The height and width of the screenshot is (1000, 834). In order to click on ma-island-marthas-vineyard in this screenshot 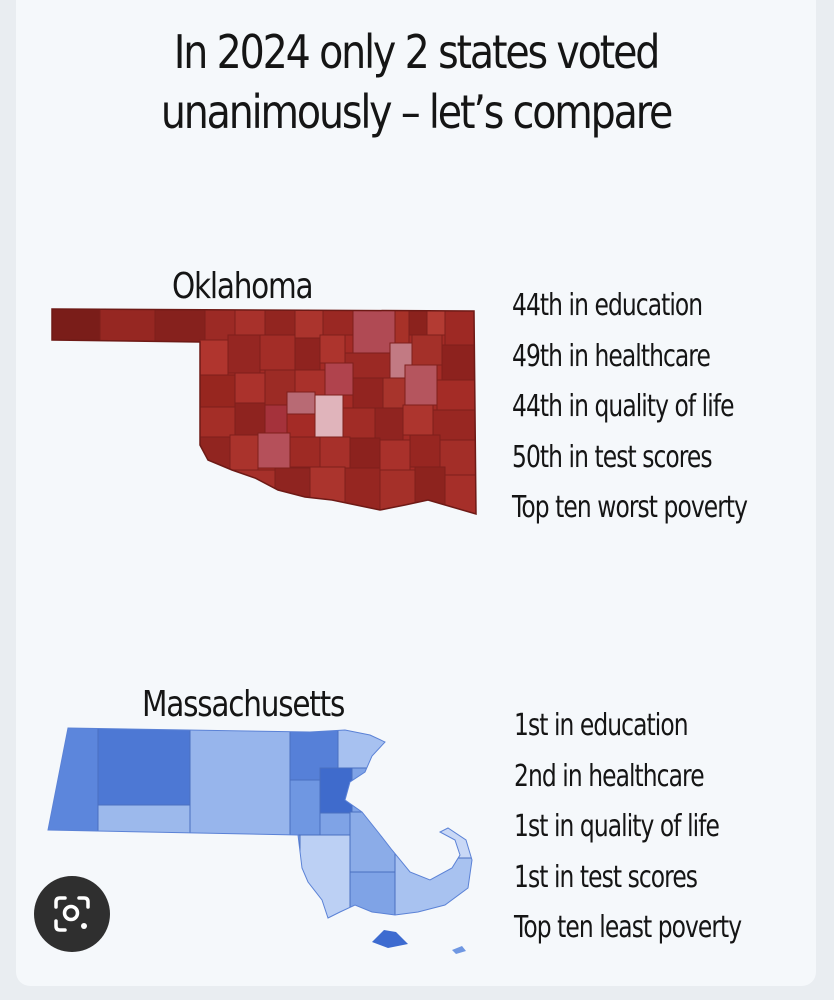, I will do `click(390, 939)`.